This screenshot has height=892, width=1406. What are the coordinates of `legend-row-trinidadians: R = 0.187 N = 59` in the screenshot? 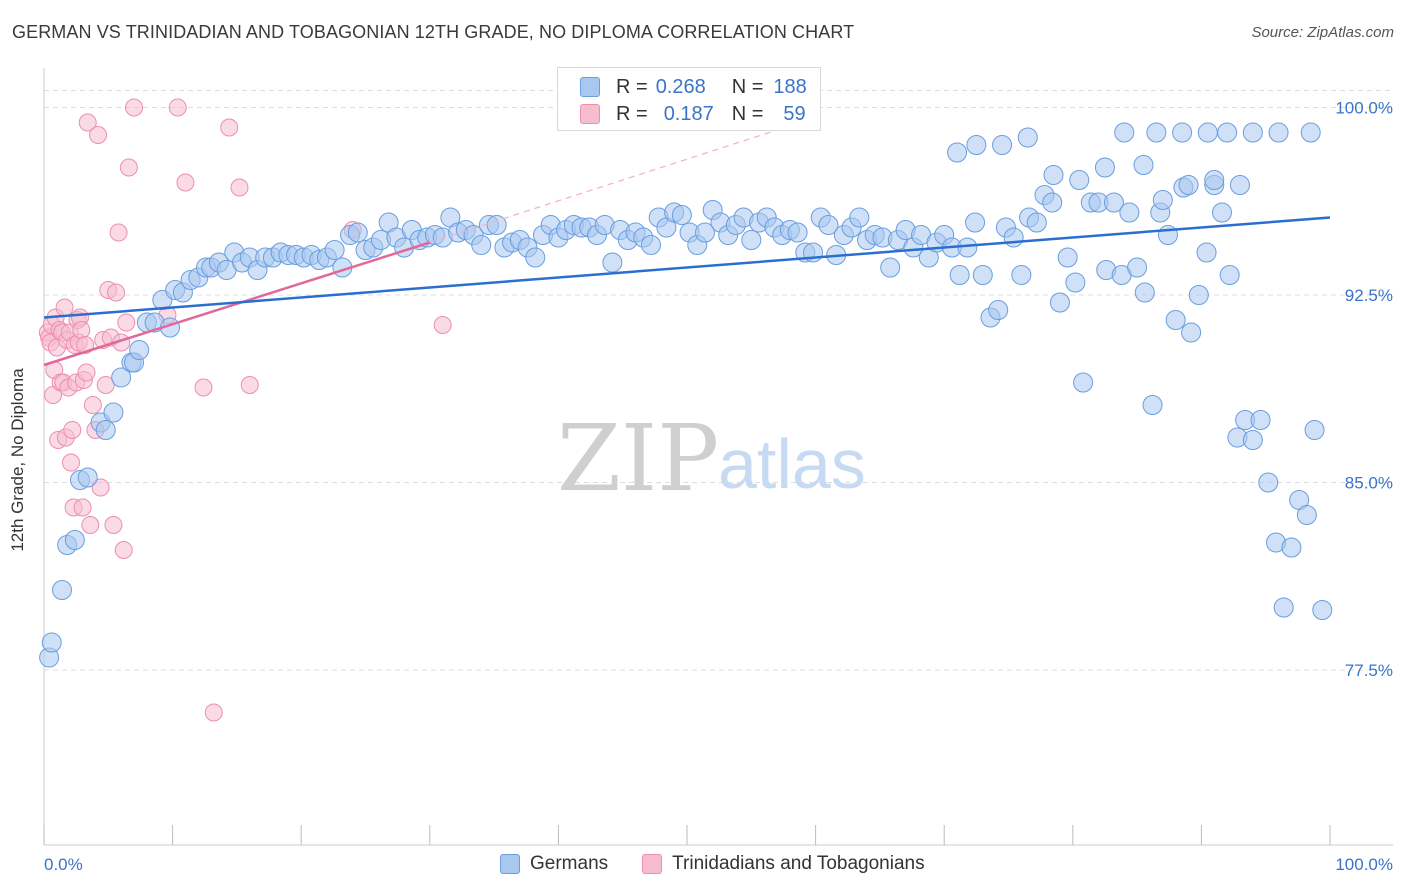 It's located at (693, 114).